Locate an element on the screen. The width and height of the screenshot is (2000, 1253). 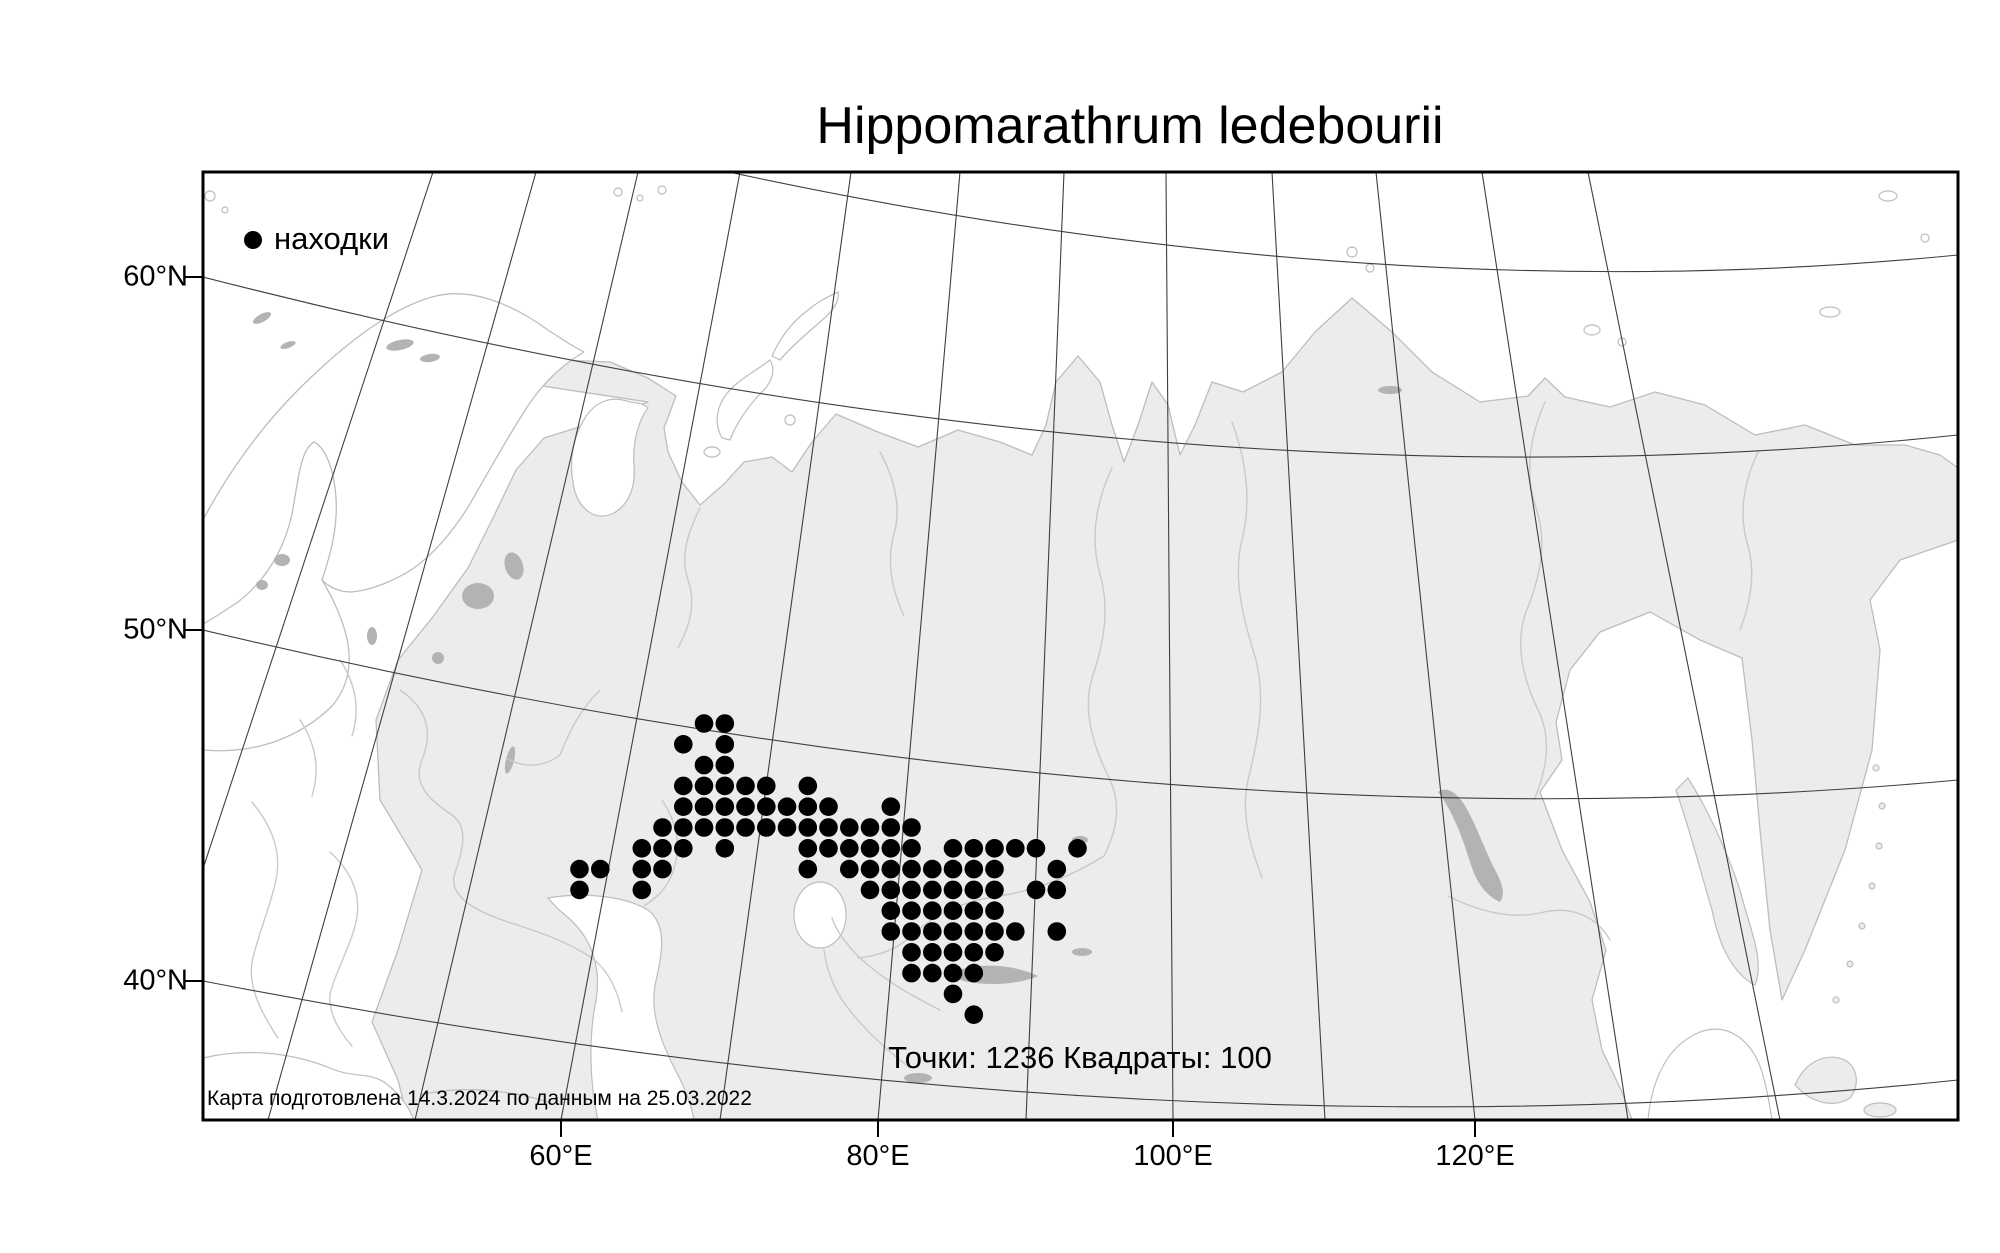
caucasus-line is located at coordinates (484, 1096).